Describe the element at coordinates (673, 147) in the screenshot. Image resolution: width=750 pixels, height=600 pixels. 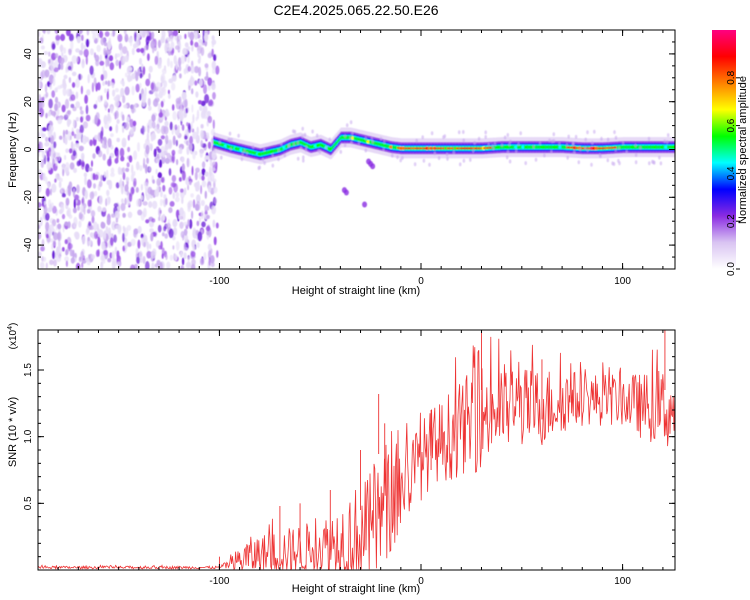
I see `signal-peak` at that location.